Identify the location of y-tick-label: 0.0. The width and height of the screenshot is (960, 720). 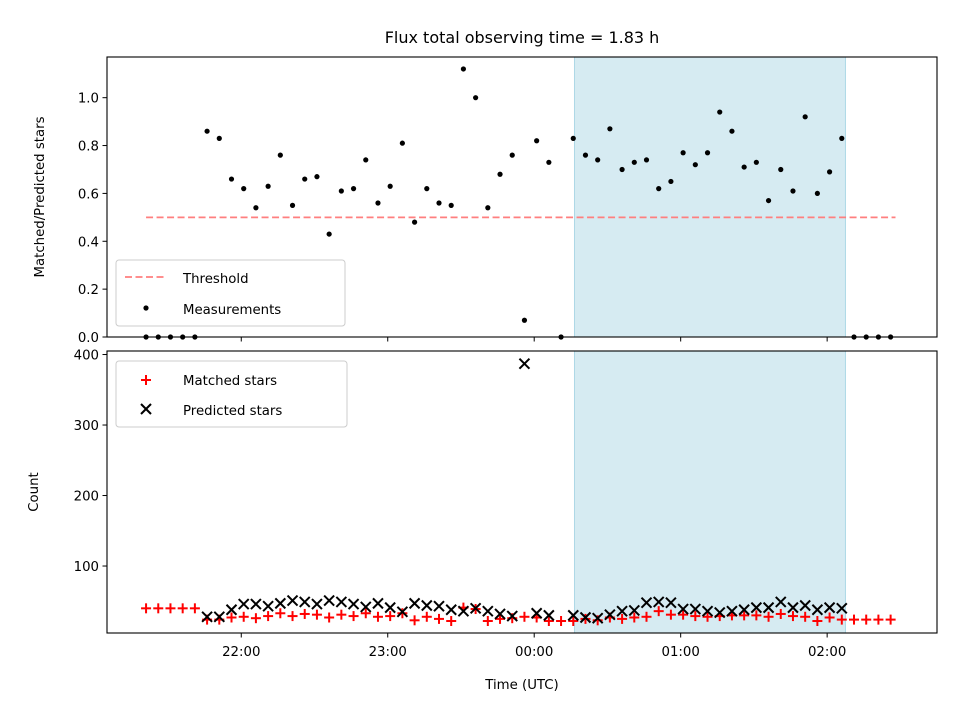
(88, 338).